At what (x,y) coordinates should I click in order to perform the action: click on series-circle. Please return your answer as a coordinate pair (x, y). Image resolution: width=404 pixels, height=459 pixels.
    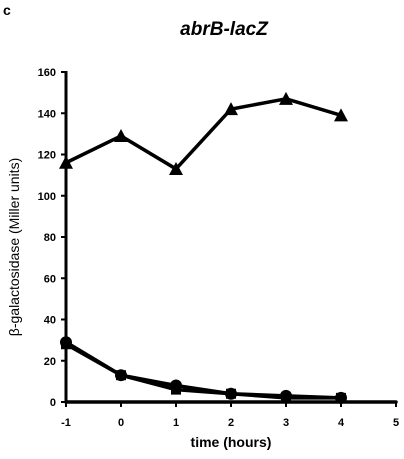
    Looking at the image, I should click on (203, 370).